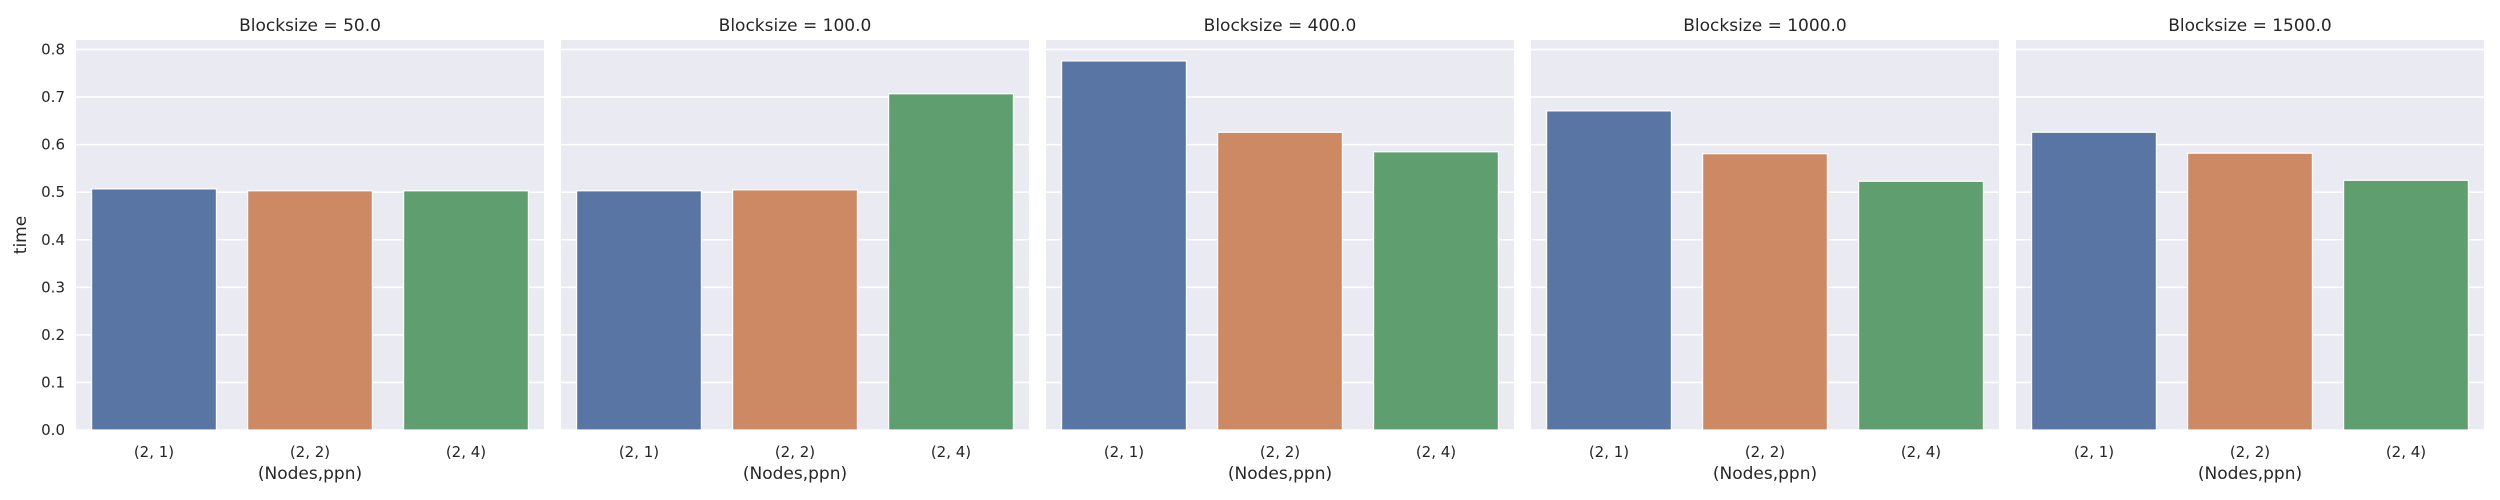 The width and height of the screenshot is (2500, 500). I want to click on y-tick-label: 0.5, so click(53, 192).